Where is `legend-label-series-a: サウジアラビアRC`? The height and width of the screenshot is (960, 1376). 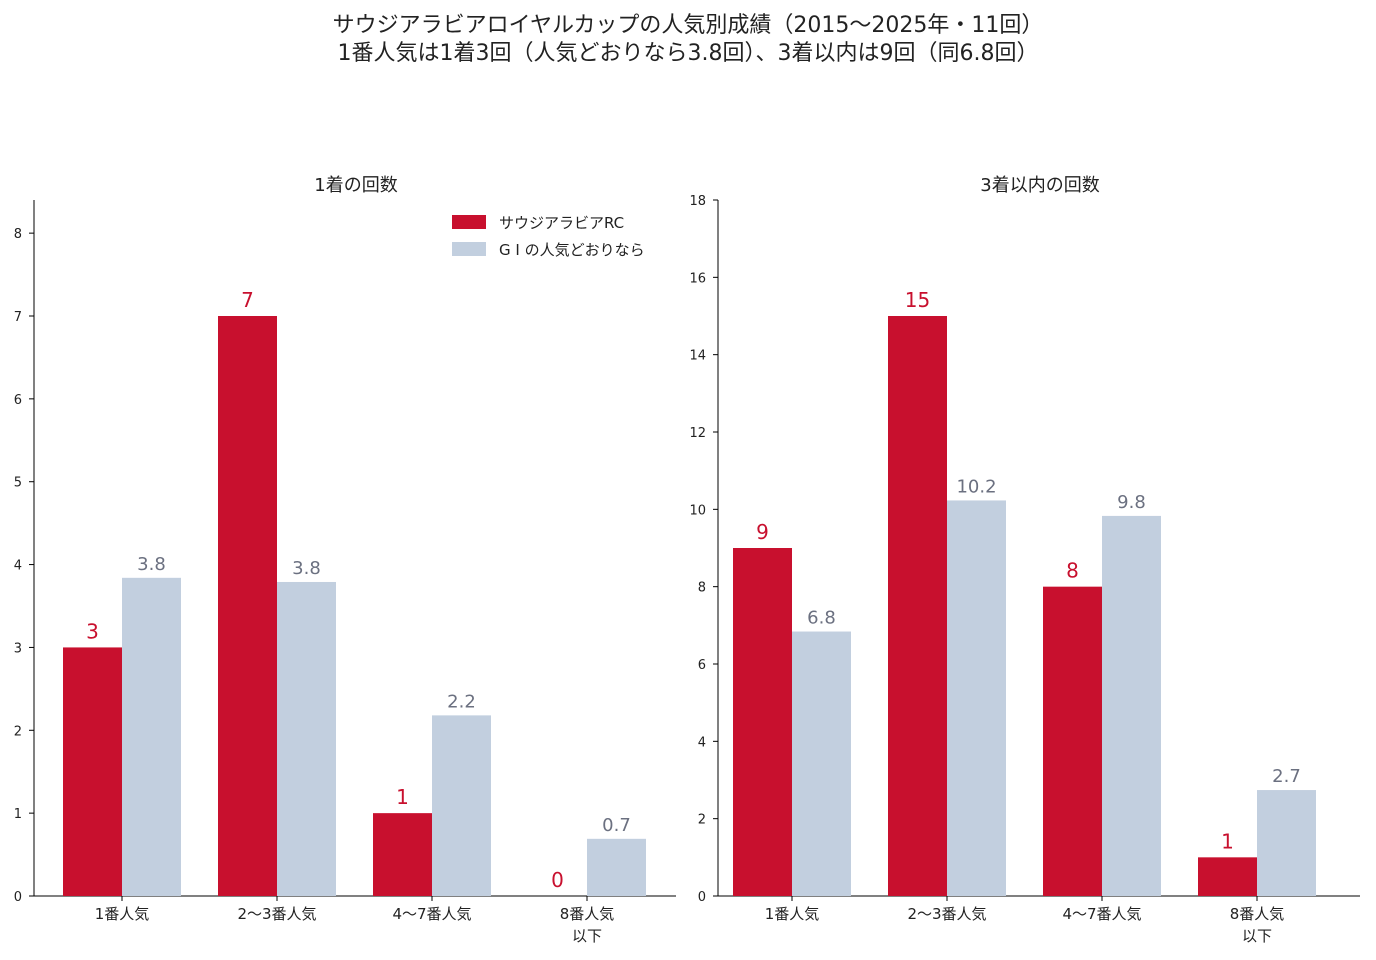 legend-label-series-a: サウジアラビアRC is located at coordinates (561, 223).